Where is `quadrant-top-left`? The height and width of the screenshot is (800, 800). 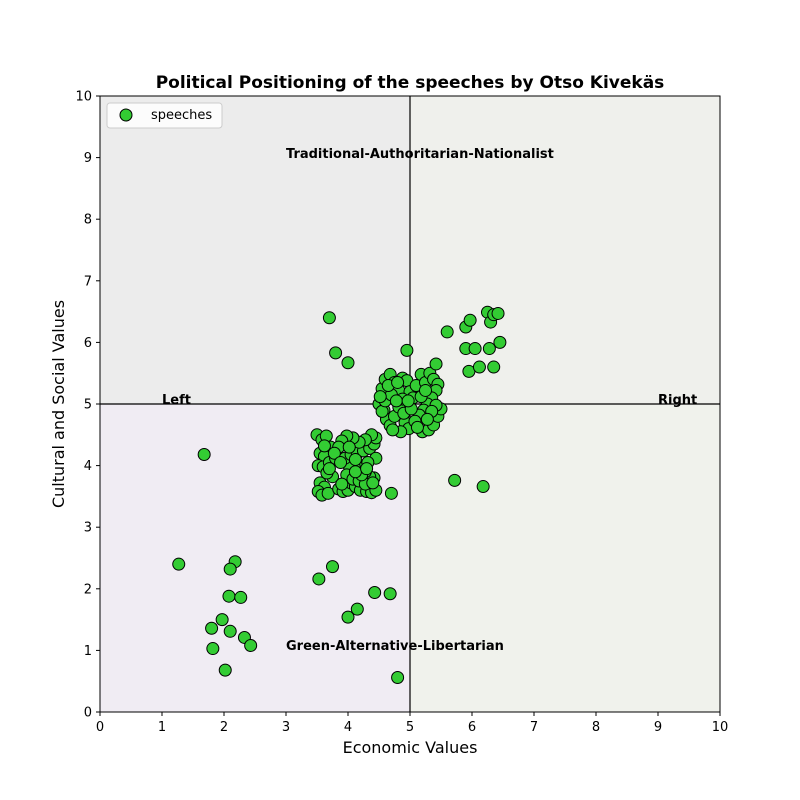
quadrant-top-left is located at coordinates (255, 250).